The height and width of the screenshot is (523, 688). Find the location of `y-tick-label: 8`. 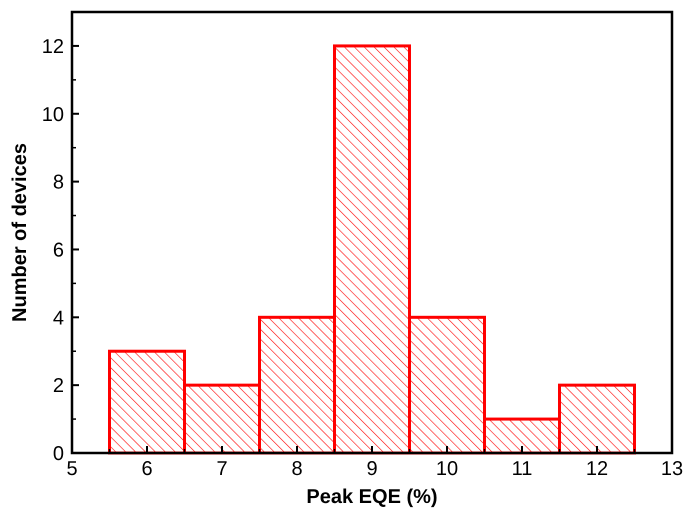

y-tick-label: 8 is located at coordinates (58, 183).